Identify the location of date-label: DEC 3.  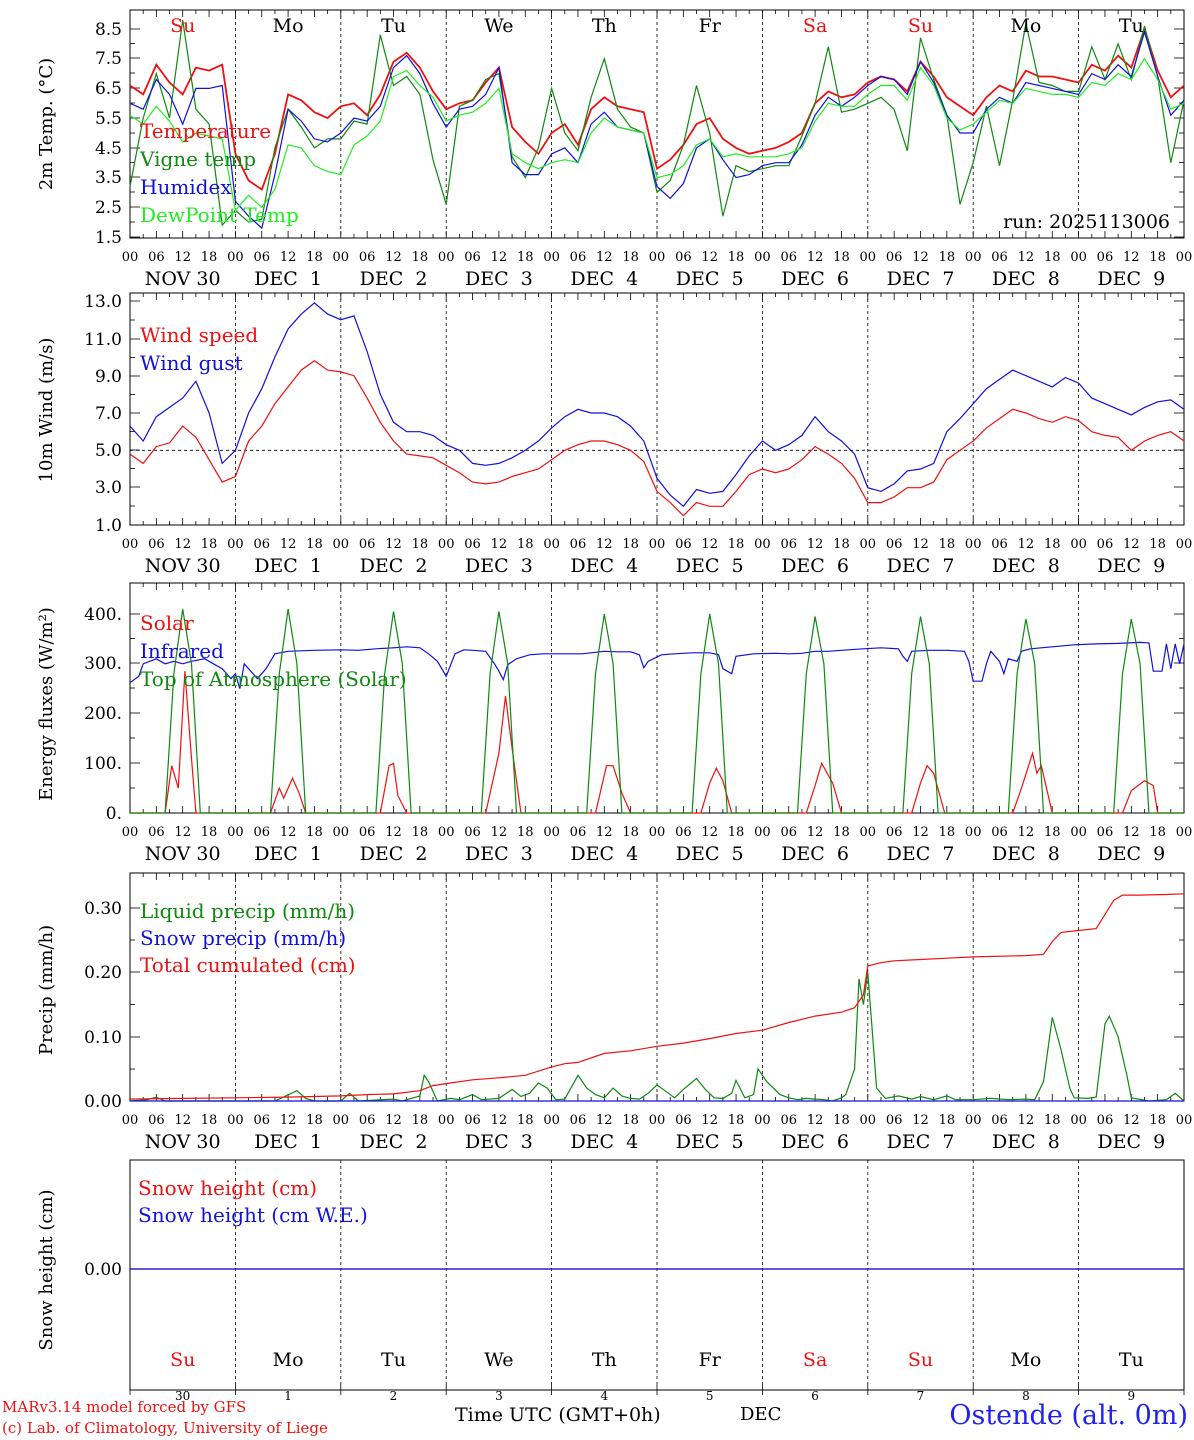
(499, 854).